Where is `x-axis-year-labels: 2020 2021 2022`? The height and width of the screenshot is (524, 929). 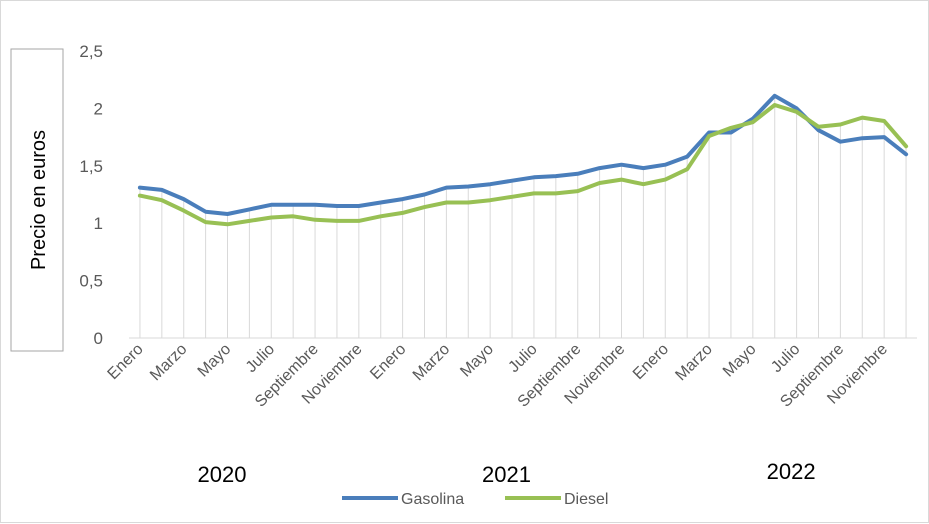
x-axis-year-labels: 2020 2021 2022 is located at coordinates (507, 473).